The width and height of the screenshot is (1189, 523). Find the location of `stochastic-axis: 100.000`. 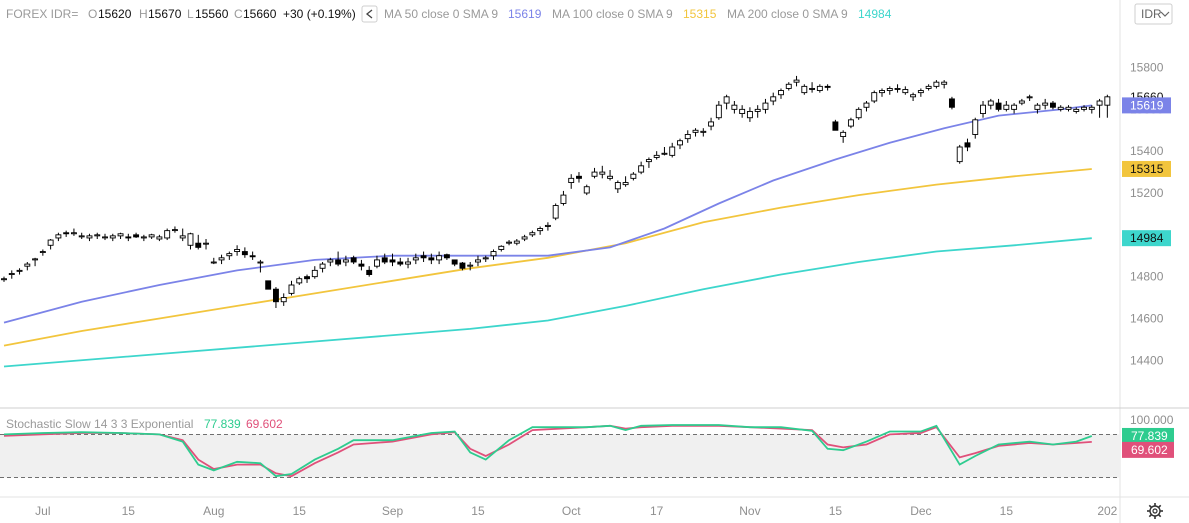

stochastic-axis: 100.000 is located at coordinates (1152, 420).